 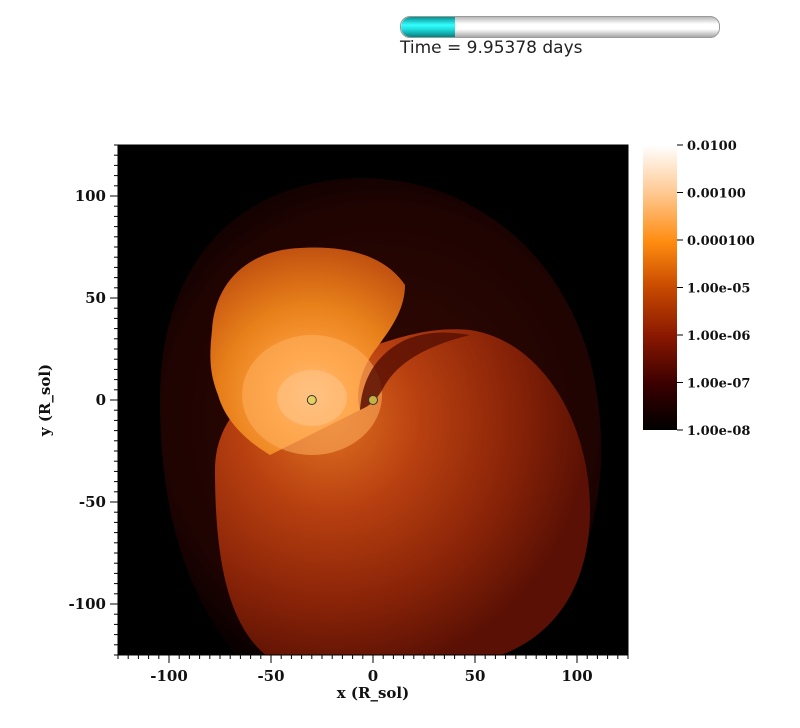 What do you see at coordinates (95, 298) in the screenshot?
I see `y-tick-label: 50` at bounding box center [95, 298].